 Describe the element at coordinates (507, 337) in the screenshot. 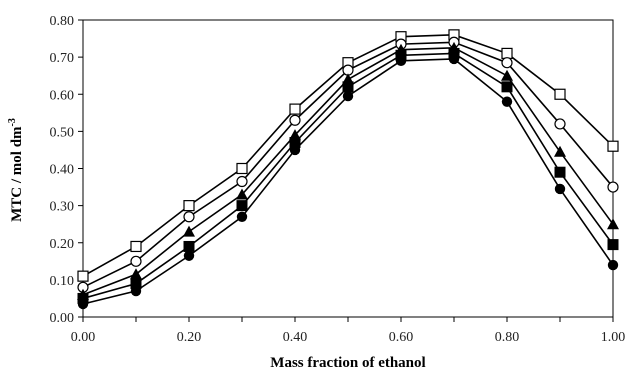

I see `x-tick-label-4: 0.80` at that location.